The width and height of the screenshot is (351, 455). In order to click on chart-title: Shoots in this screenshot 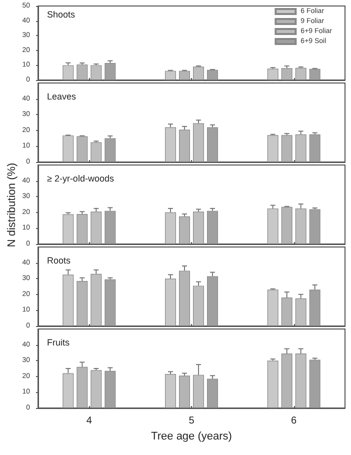, I will do `click(61, 15)`.